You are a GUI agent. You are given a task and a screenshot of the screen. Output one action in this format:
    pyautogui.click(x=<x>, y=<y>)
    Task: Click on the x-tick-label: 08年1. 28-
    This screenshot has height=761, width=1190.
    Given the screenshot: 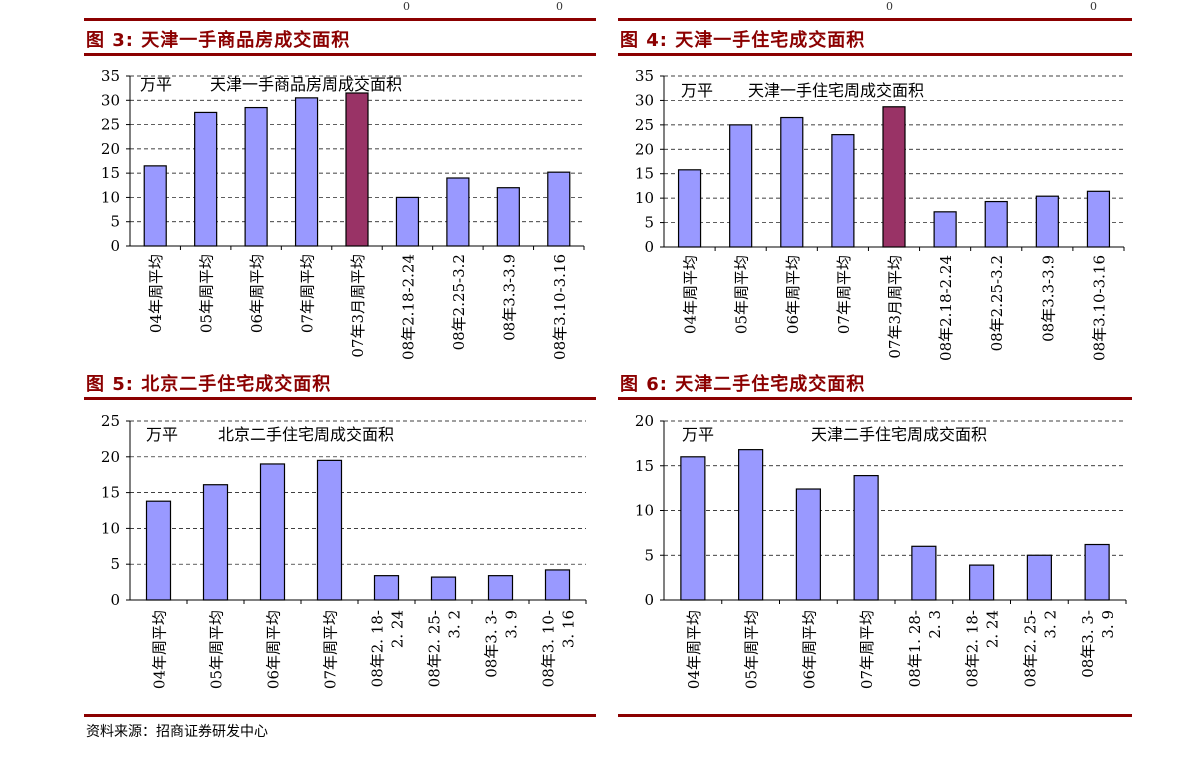 What is the action you would take?
    pyautogui.click(x=915, y=648)
    